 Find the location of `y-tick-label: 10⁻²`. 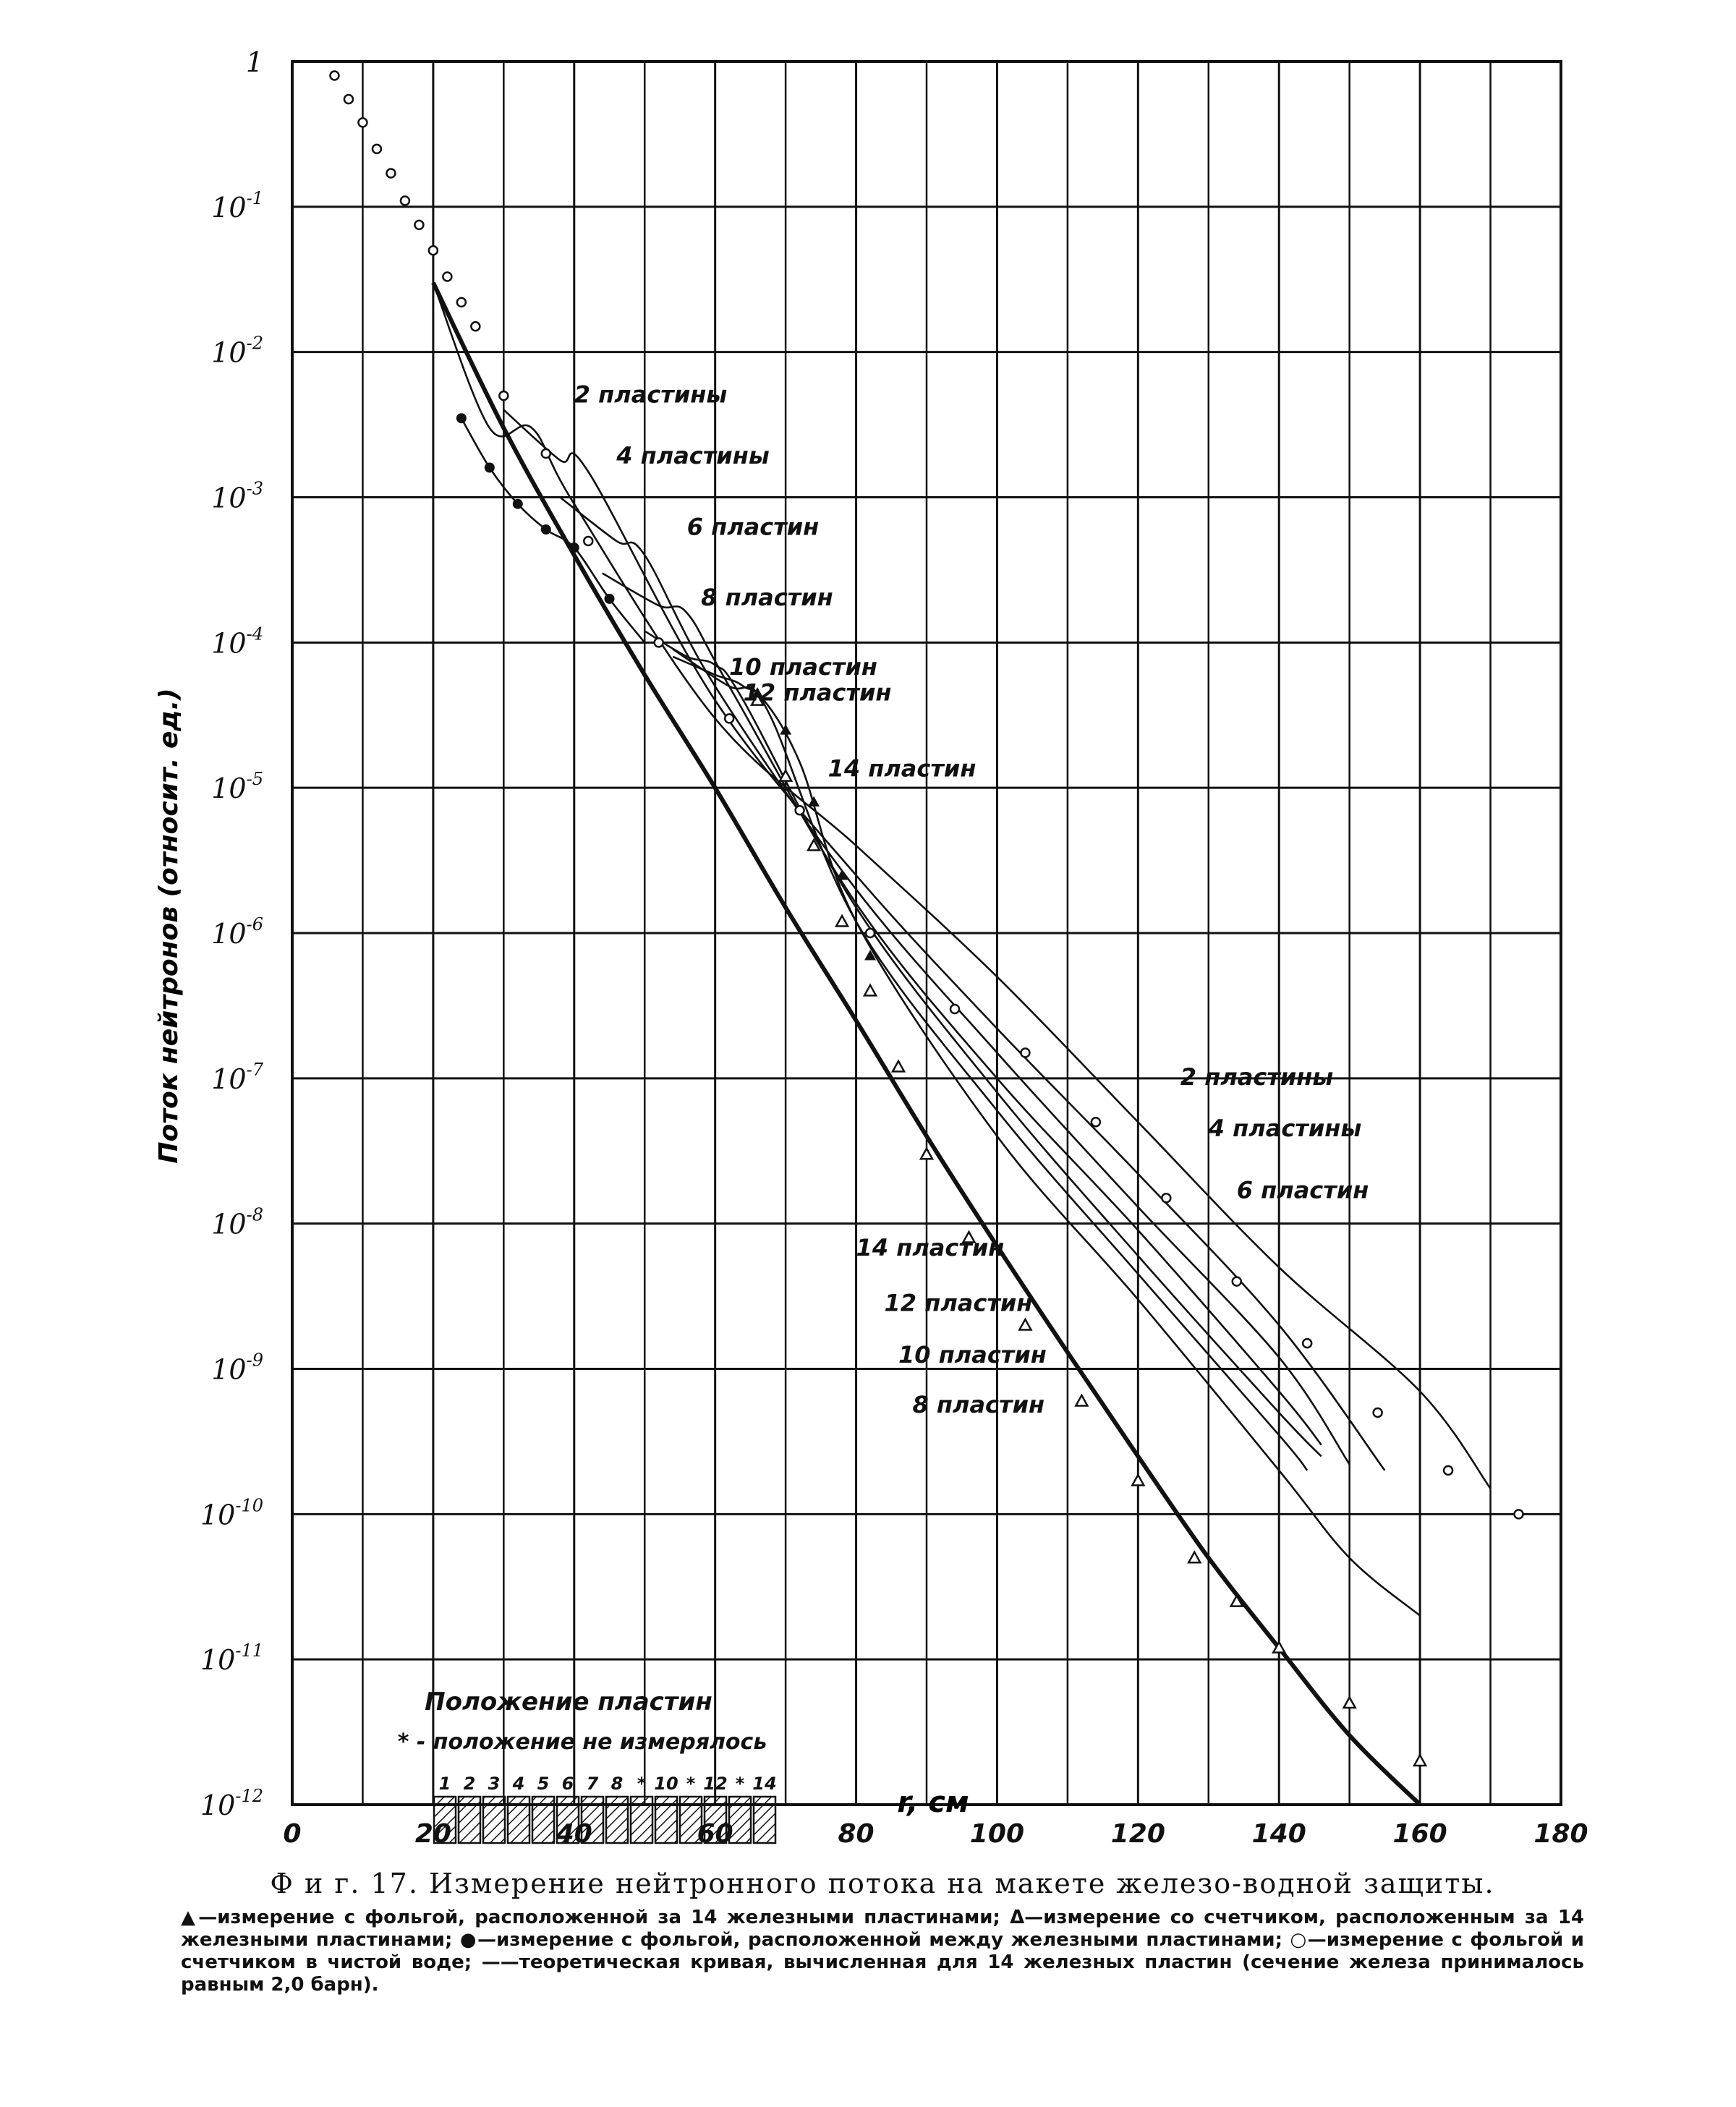

y-tick-label: 10⁻² is located at coordinates (237, 351).